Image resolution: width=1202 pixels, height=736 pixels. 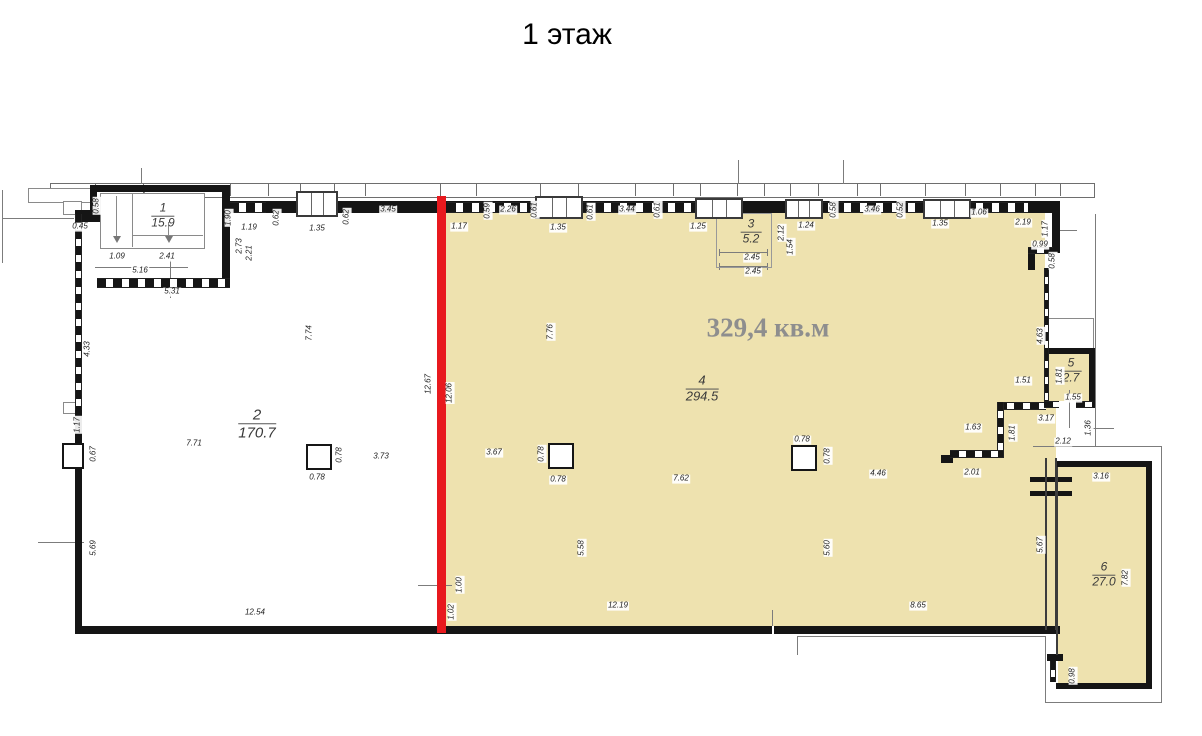 I want to click on room-label-5: 5 2.7, so click(x=1071, y=370).